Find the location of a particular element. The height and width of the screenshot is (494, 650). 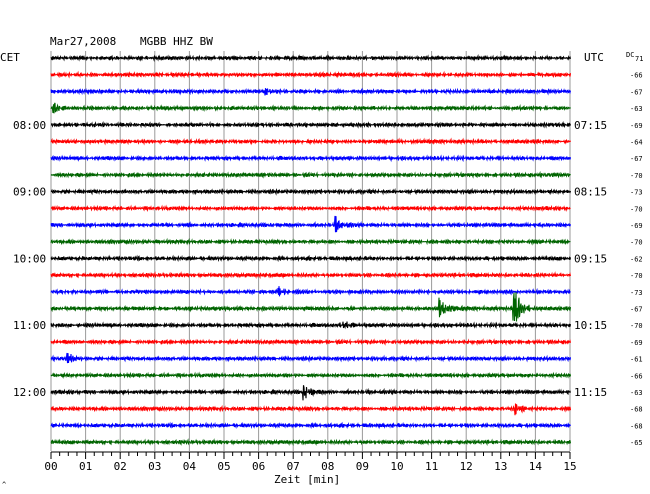

x-tick-label-08: 08 is located at coordinates (327, 466).